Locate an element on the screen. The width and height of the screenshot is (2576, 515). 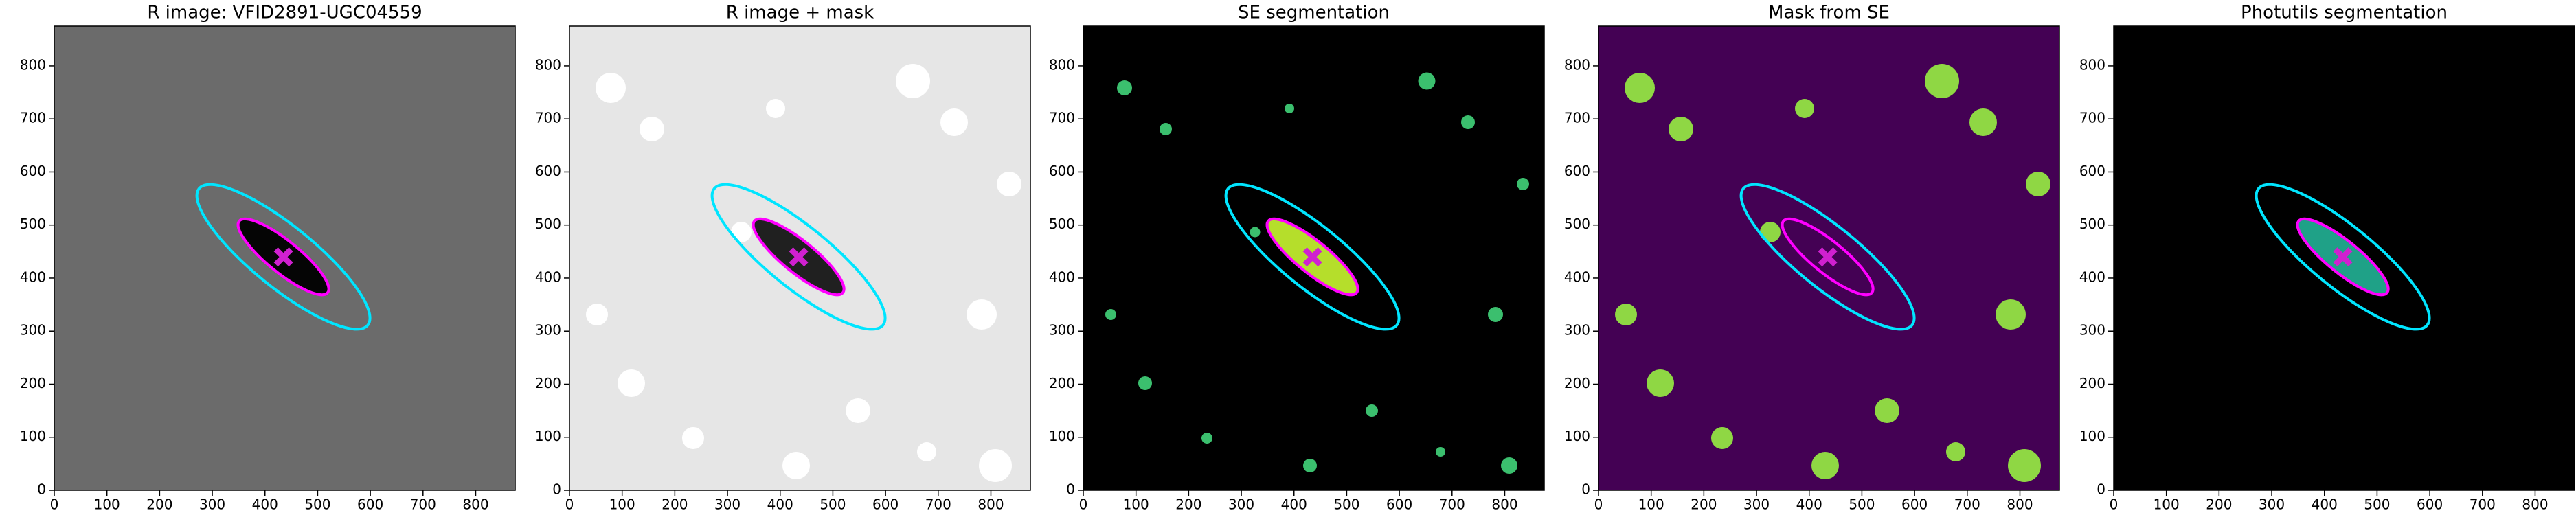
panel-title: Photutils segmentation is located at coordinates (2344, 13).